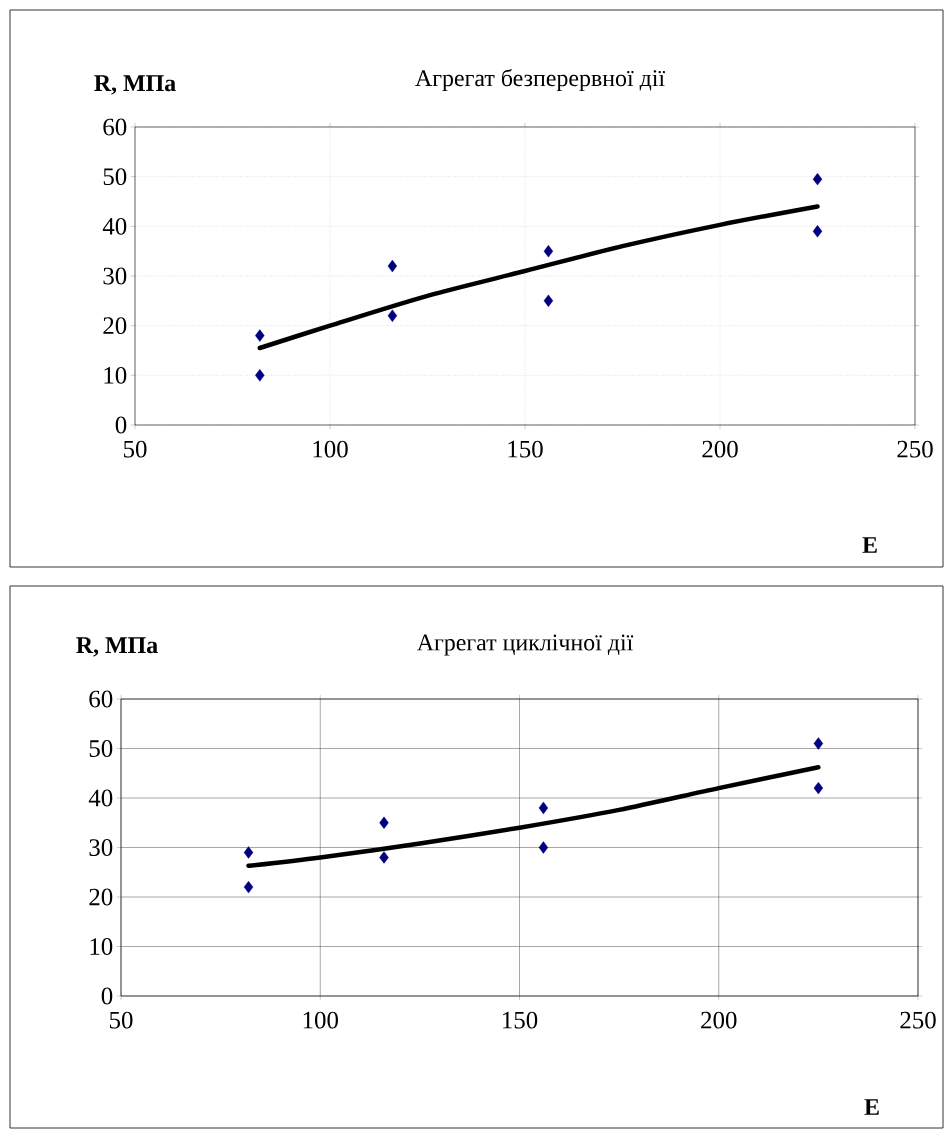  I want to click on chart-title: Агрегат циклічної дії, so click(525, 645).